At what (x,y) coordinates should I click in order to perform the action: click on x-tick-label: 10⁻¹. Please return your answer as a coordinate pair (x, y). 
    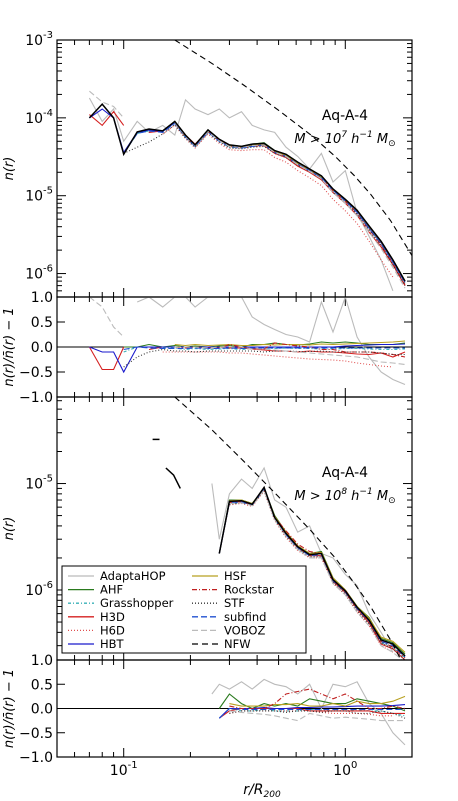
    Looking at the image, I should click on (124, 769).